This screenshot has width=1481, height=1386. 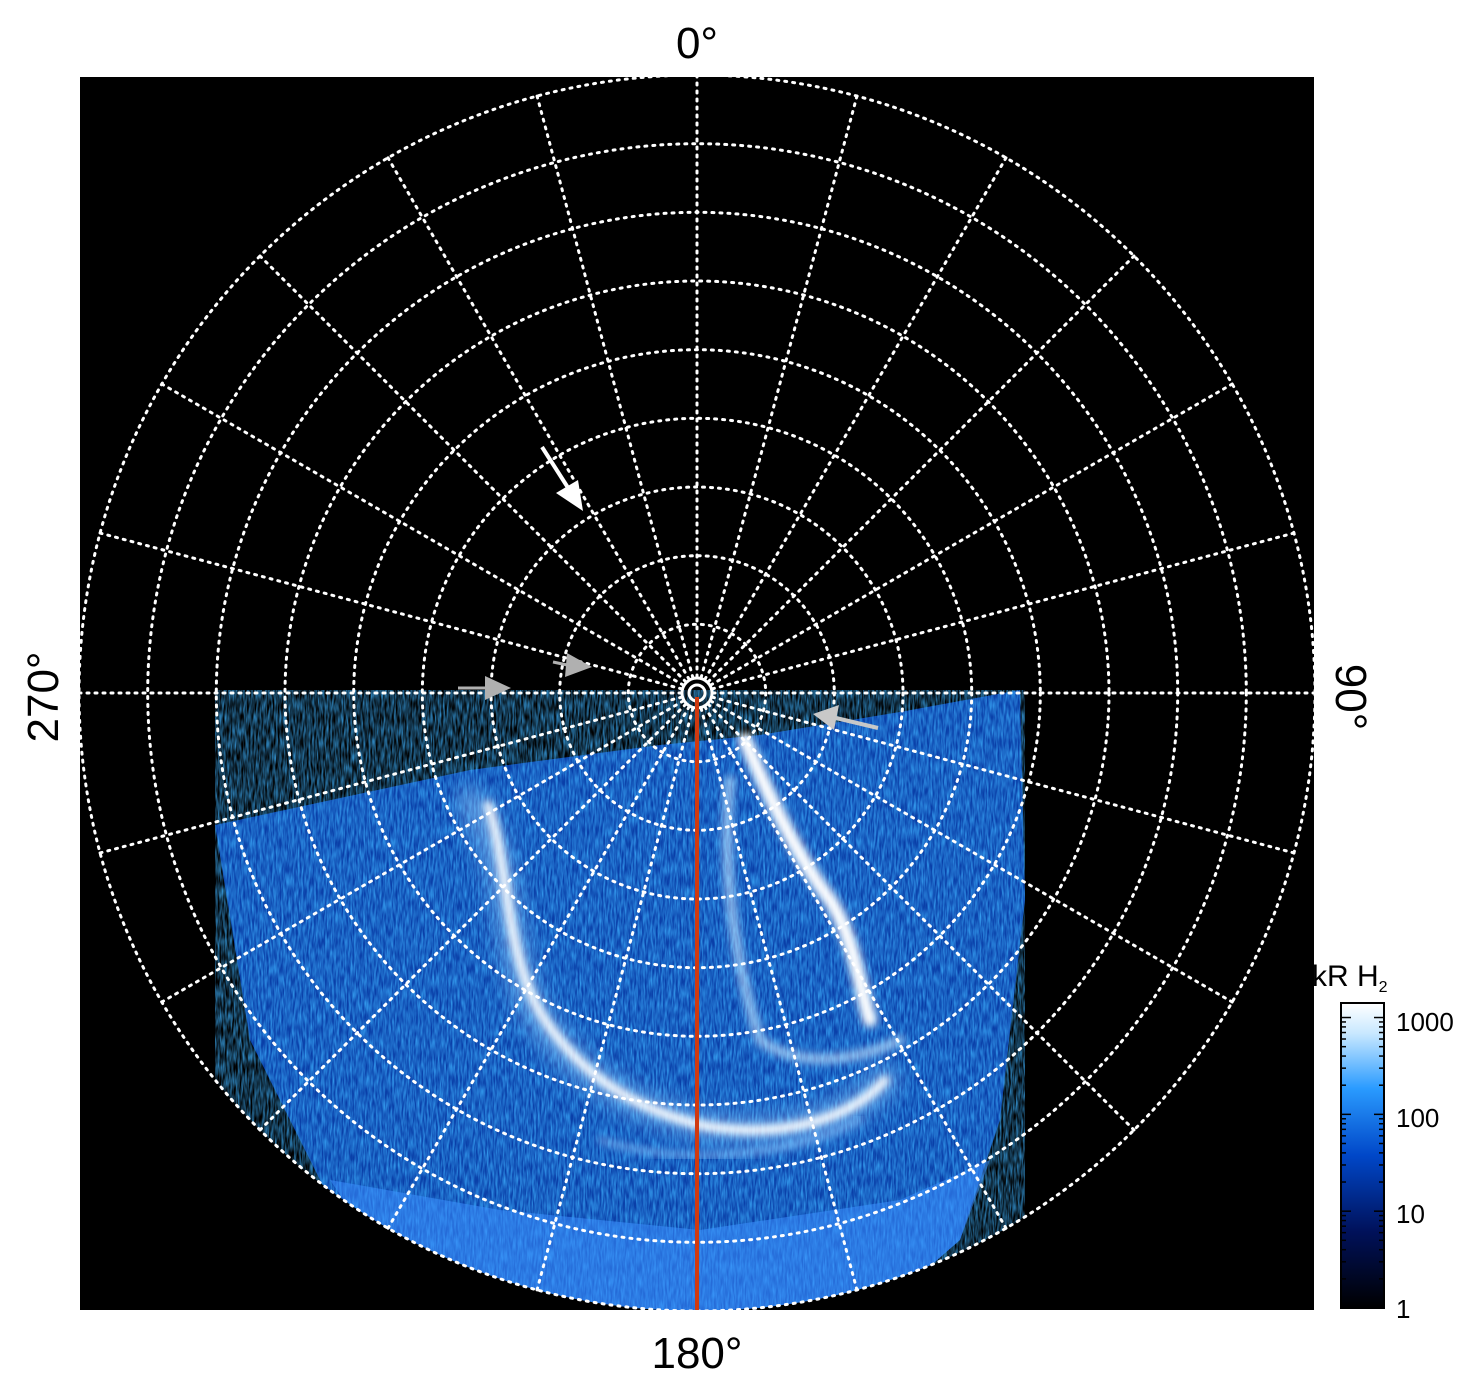 What do you see at coordinates (43, 696) in the screenshot?
I see `angle-label-left: 270°` at bounding box center [43, 696].